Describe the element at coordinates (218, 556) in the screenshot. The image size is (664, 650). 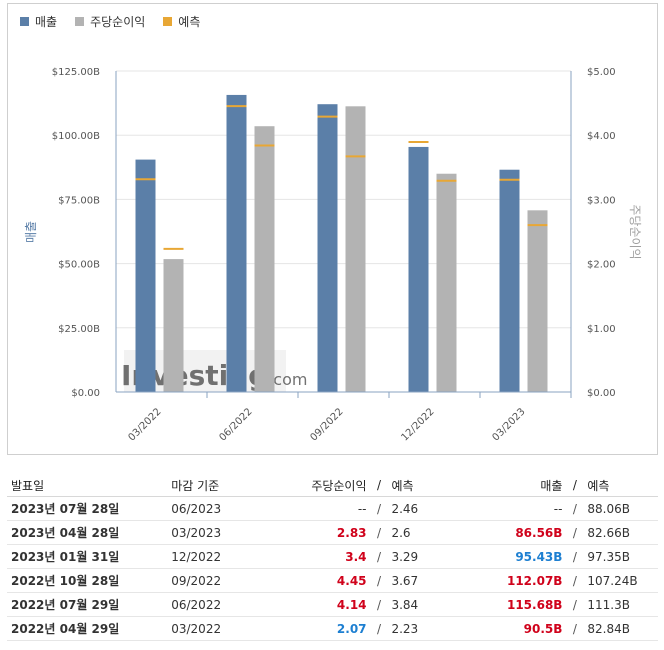
I see `cell-period: 12/2022` at that location.